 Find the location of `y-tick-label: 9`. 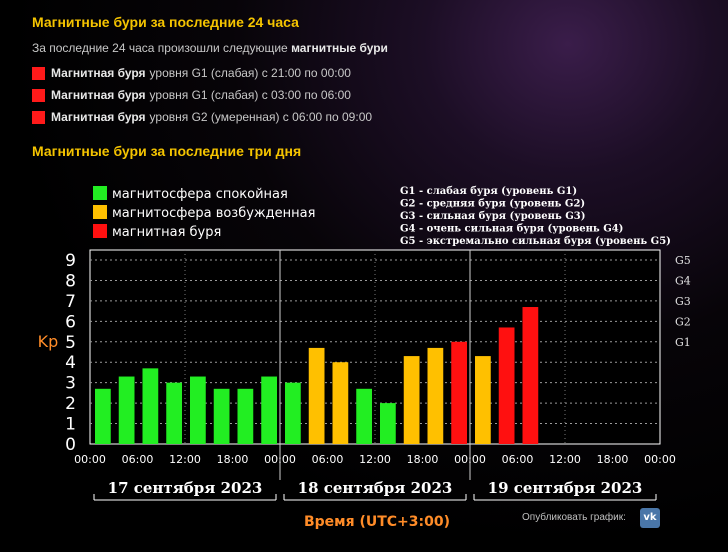

y-tick-label: 9 is located at coordinates (70, 261).